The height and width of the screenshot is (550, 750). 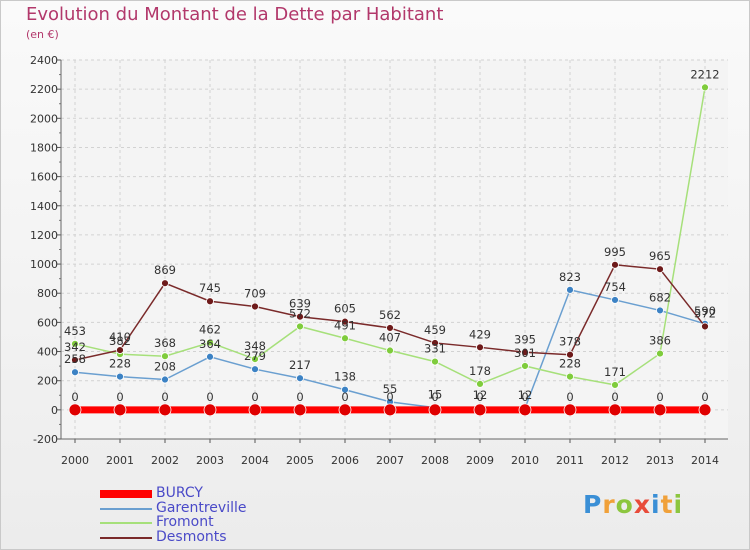 I want to click on legend-item: Desmonts, so click(x=163, y=537).